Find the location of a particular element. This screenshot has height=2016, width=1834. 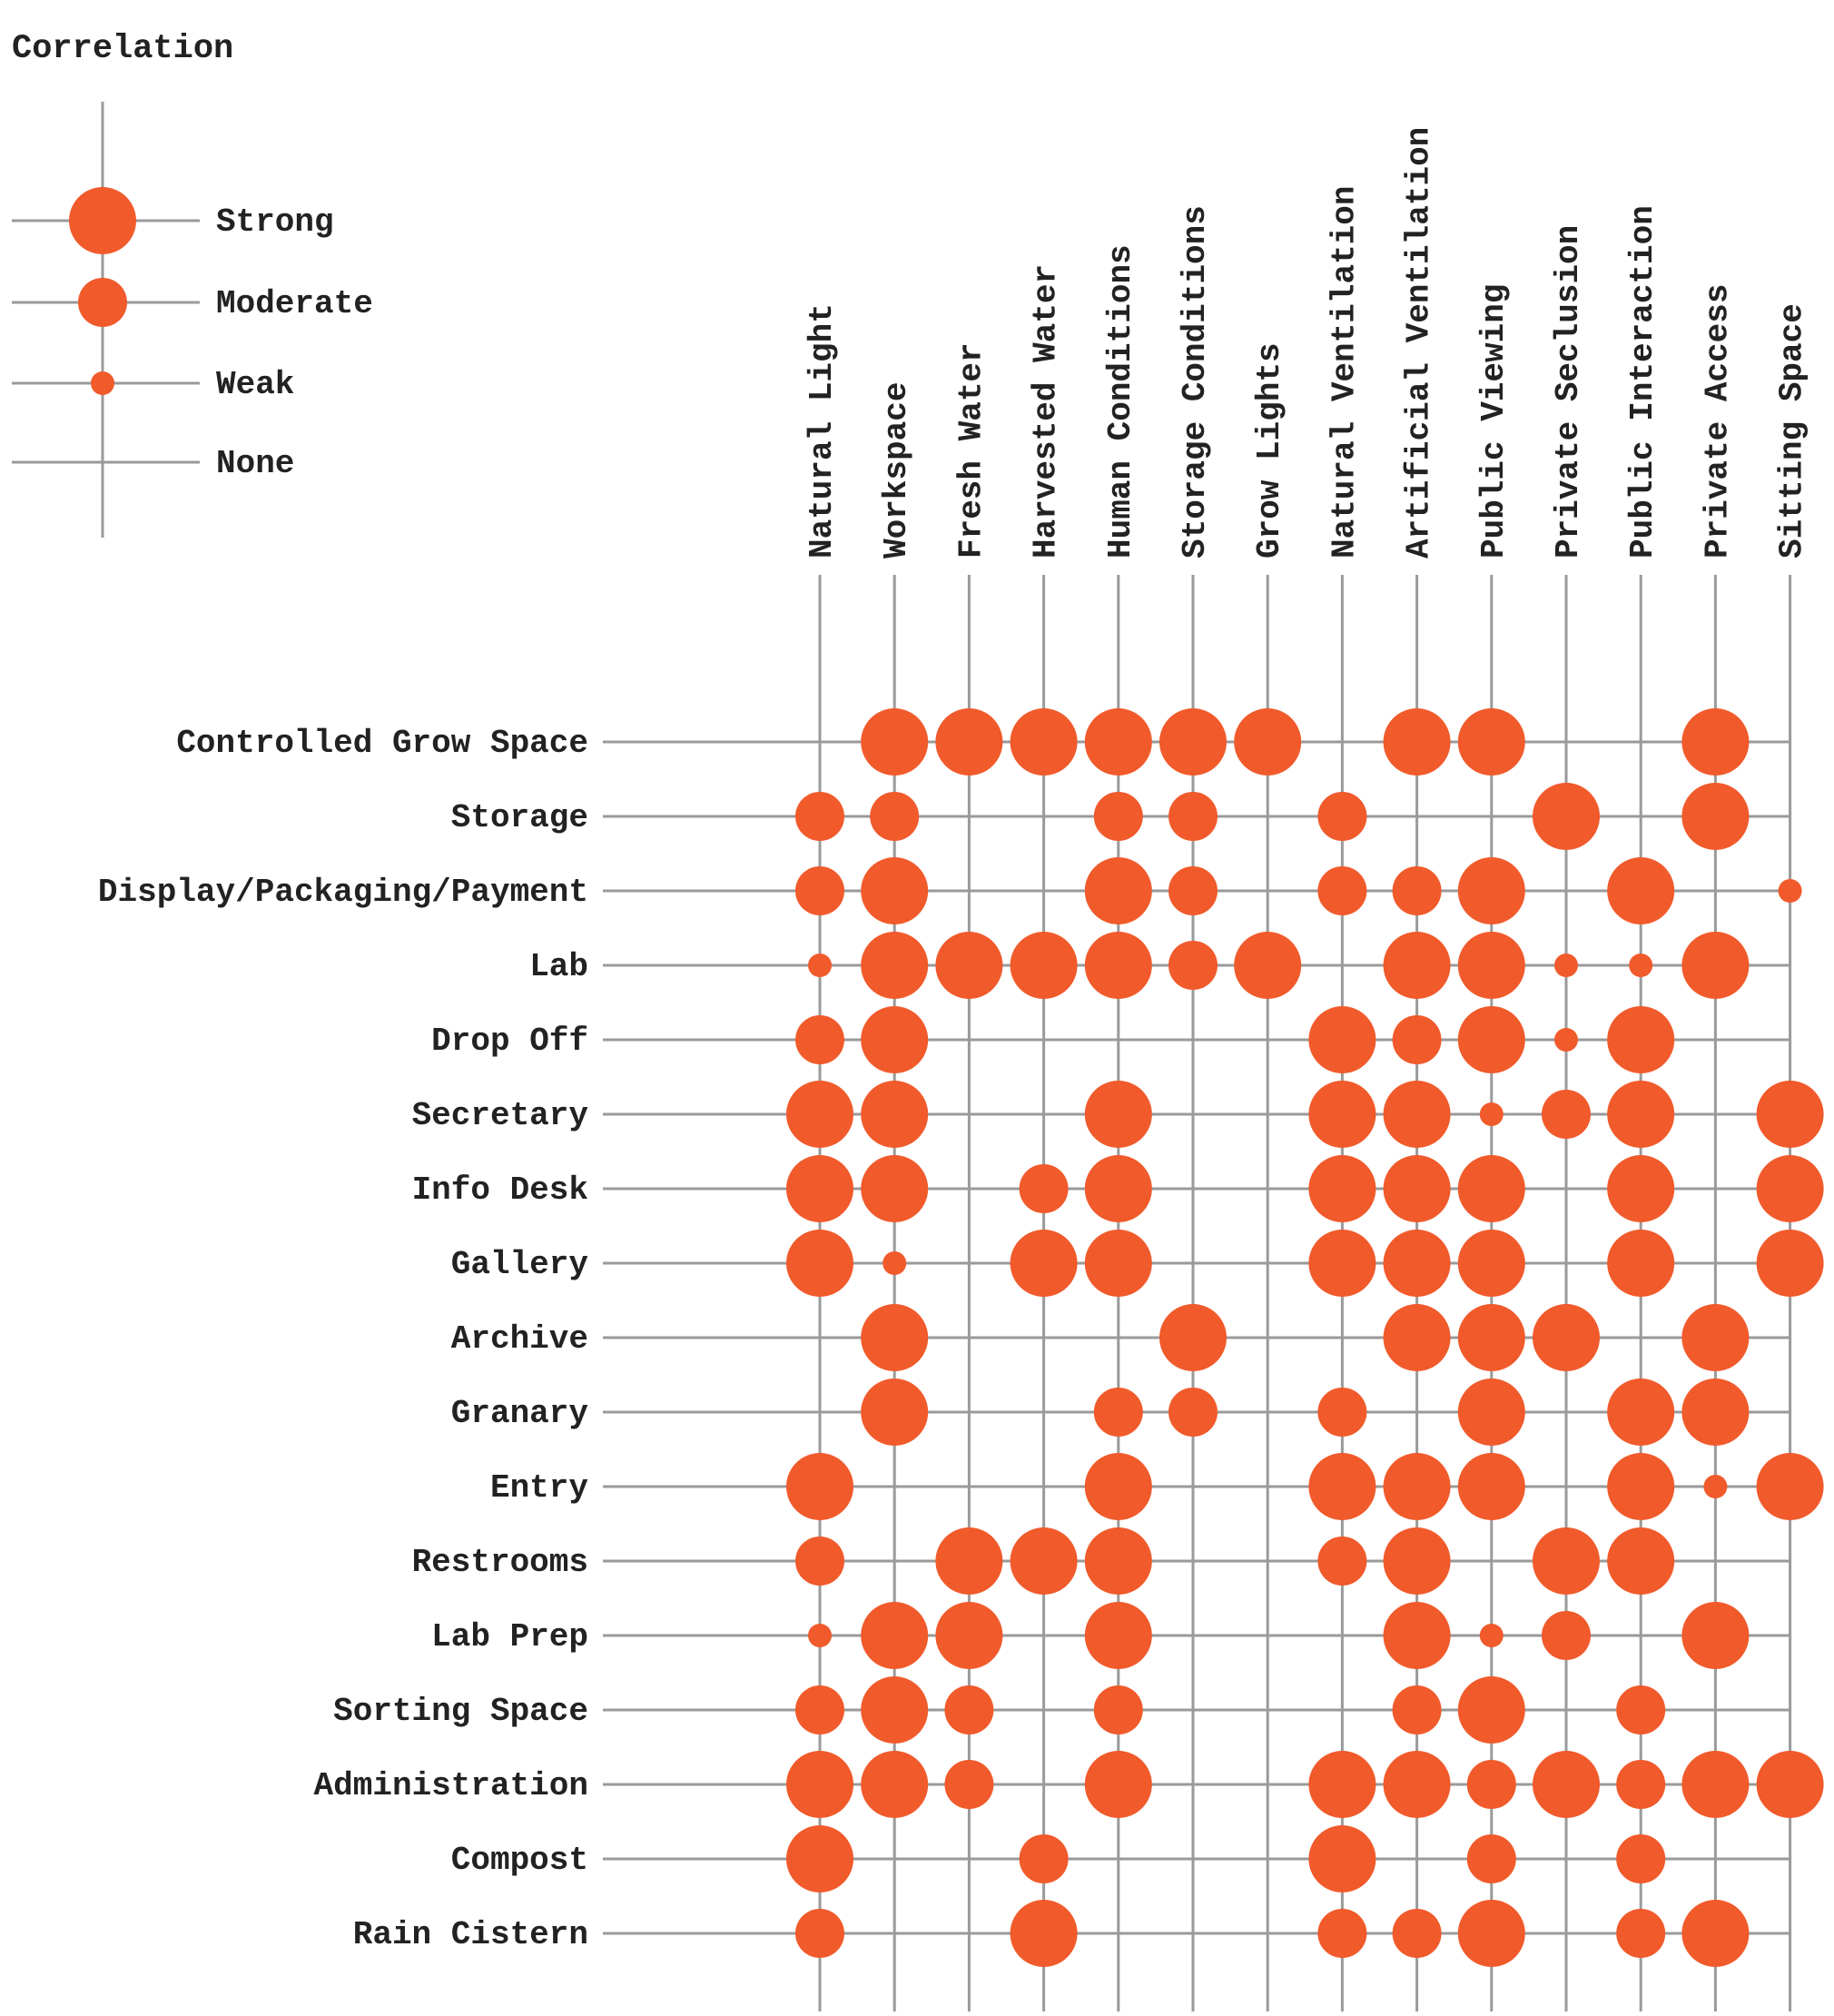

column-label-natural-ventilation: Natural Ventilation is located at coordinates (1344, 372).